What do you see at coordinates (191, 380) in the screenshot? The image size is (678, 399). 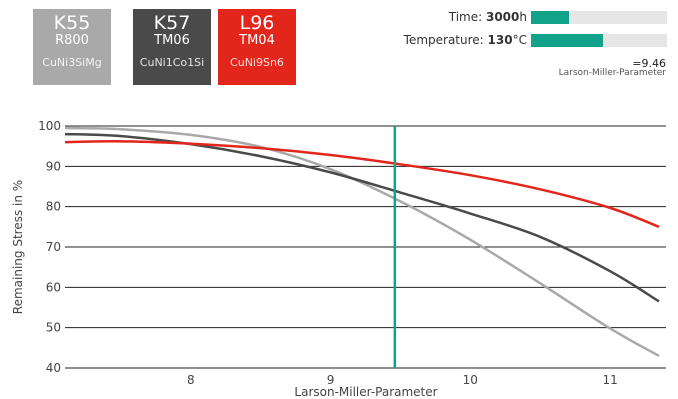 I see `x-tick-label: 8` at bounding box center [191, 380].